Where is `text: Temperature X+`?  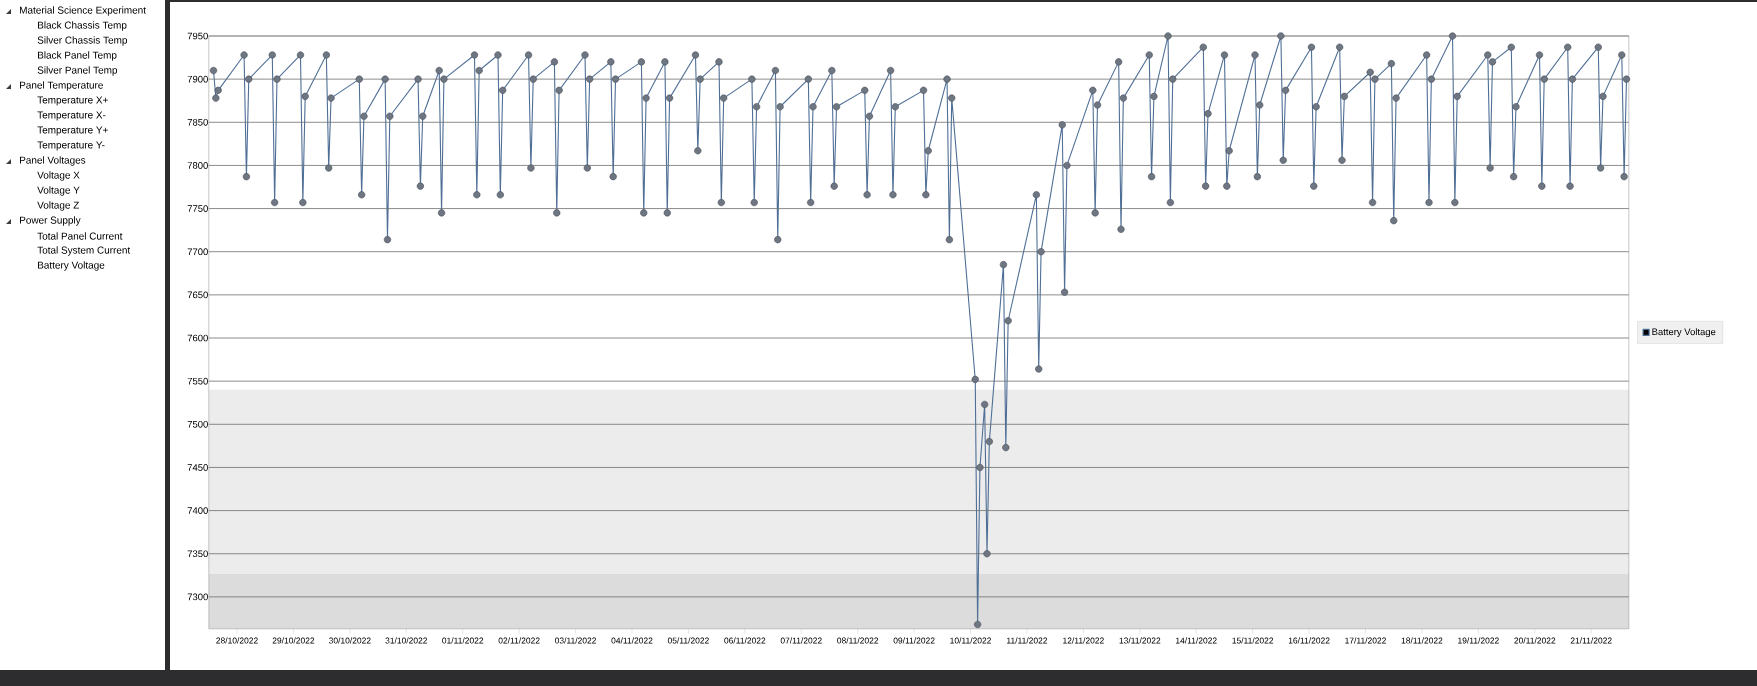 text: Temperature X+ is located at coordinates (72, 101).